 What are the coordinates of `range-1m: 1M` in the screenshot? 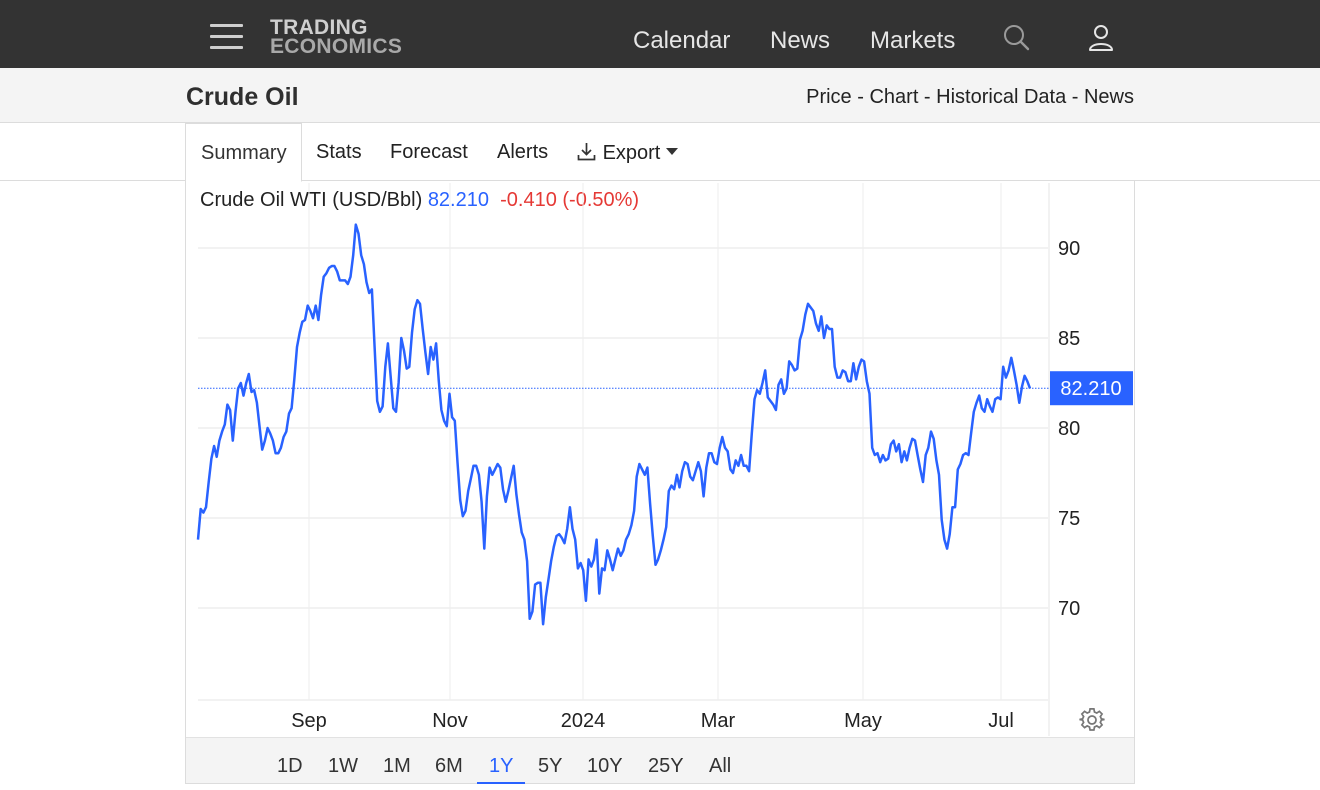 It's located at (397, 766).